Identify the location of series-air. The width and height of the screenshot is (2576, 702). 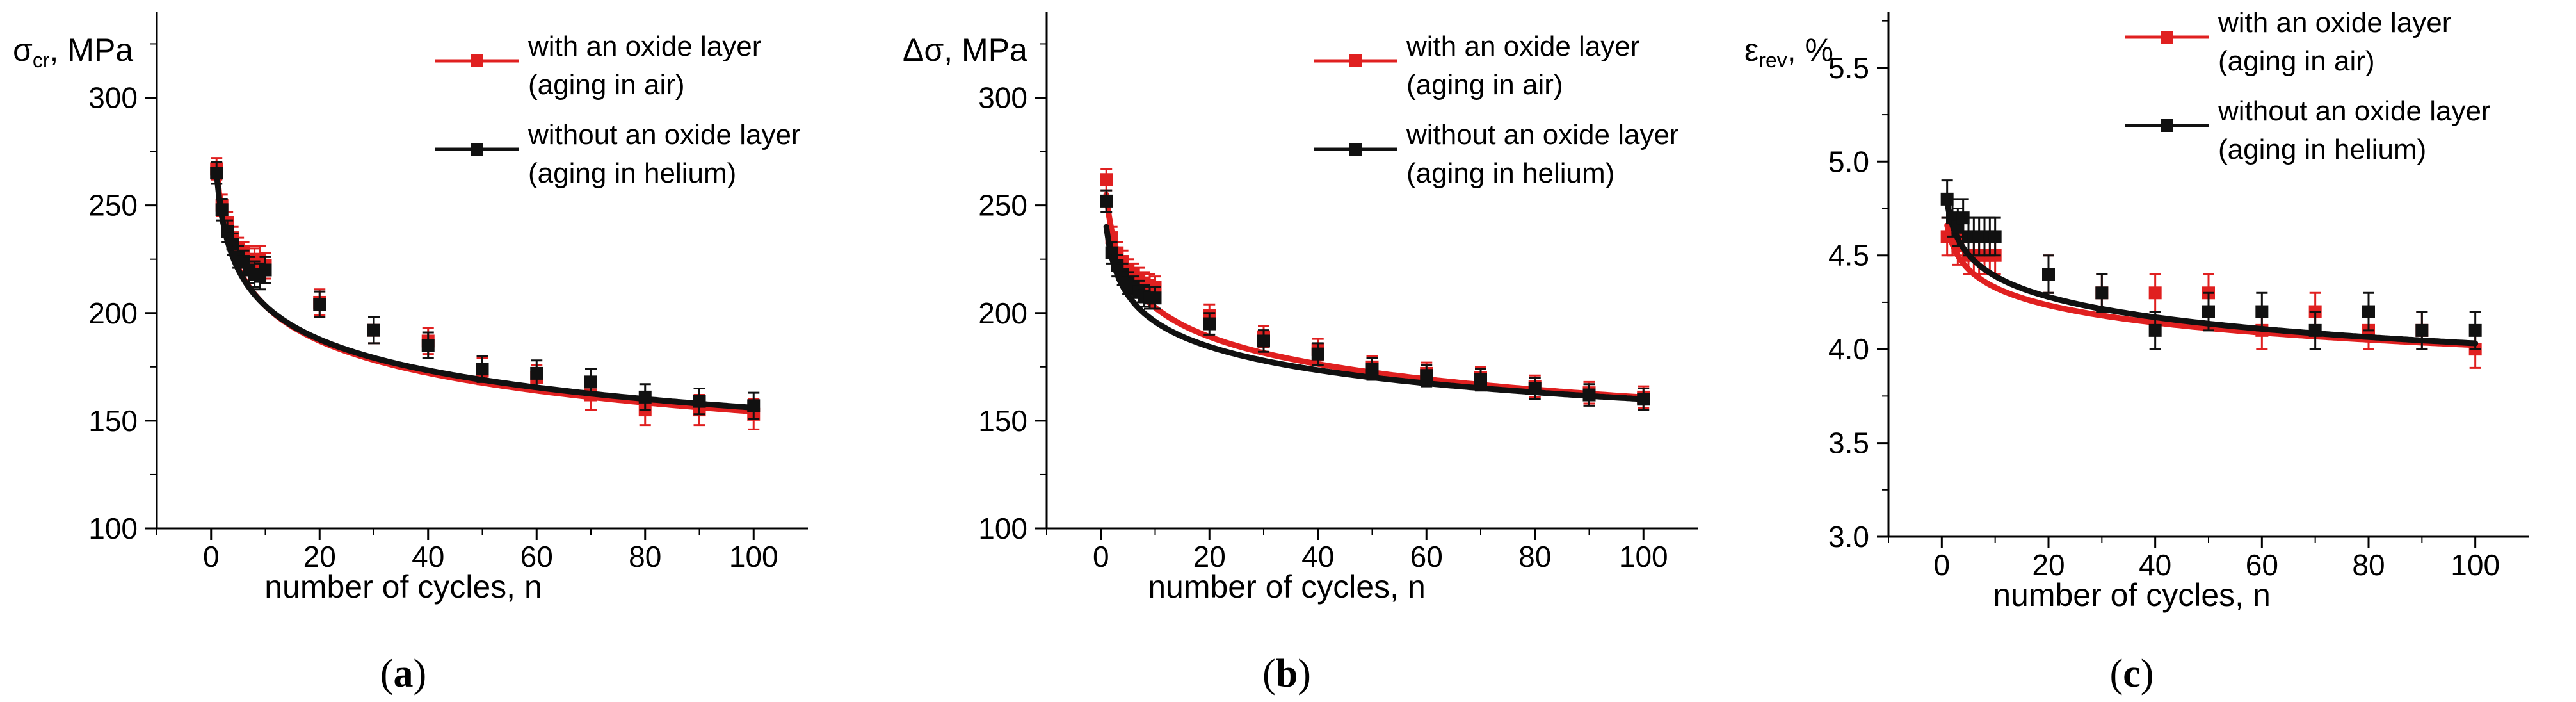
(485, 293).